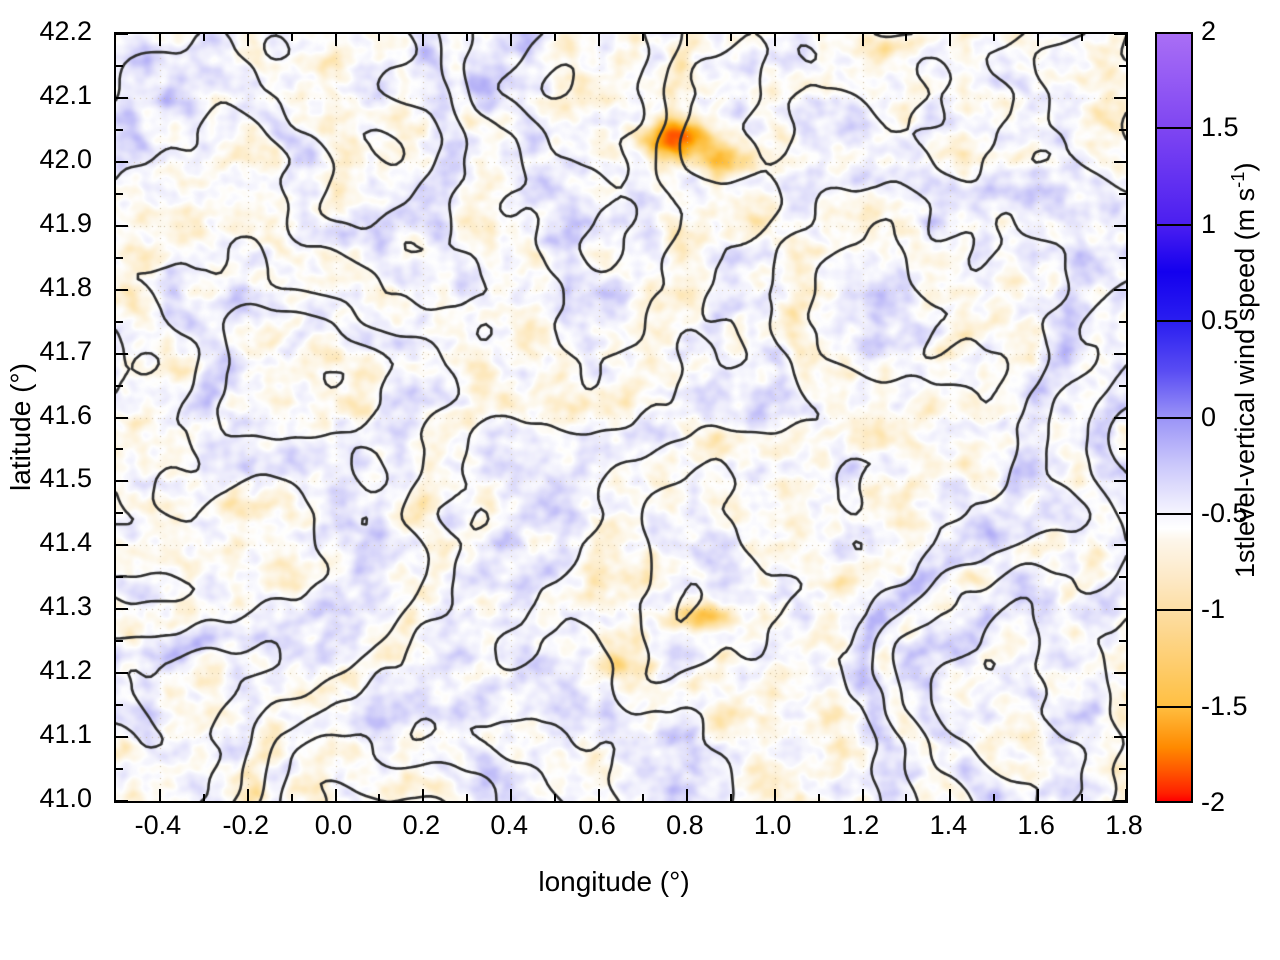 Image resolution: width=1280 pixels, height=960 pixels. I want to click on x-axis-title: longitude (°), so click(614, 881).